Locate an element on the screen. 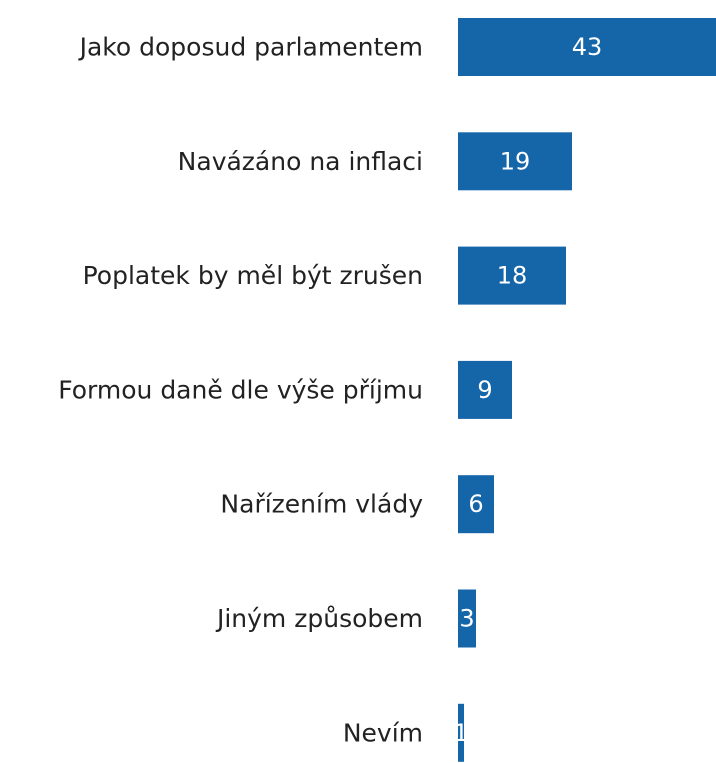 This screenshot has width=716, height=763. category-label: Jako doposud parlamentem is located at coordinates (250, 47).